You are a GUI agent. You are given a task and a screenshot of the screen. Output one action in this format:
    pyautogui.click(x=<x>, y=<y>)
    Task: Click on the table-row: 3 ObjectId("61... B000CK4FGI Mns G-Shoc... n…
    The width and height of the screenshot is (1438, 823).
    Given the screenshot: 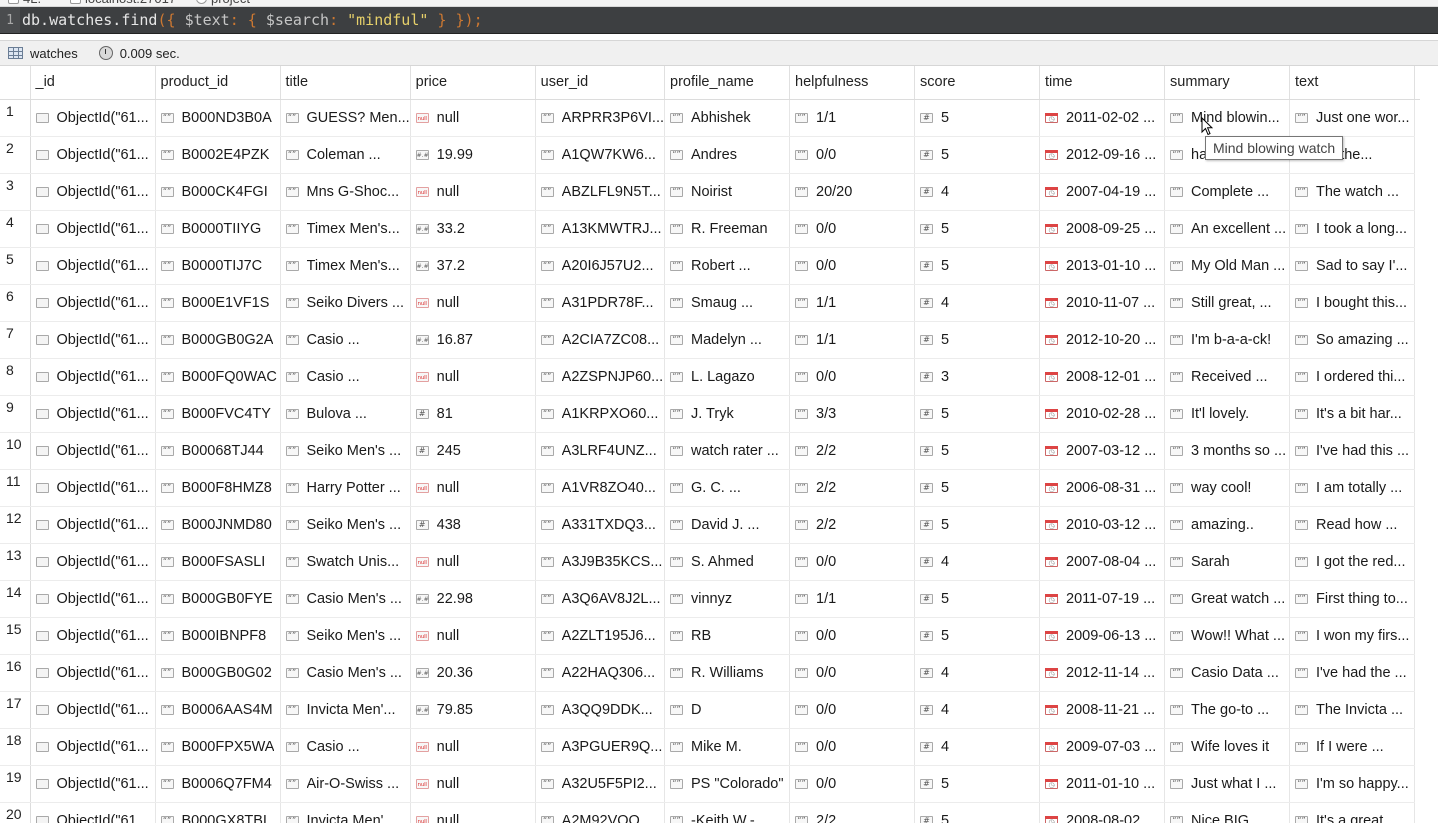 What is the action you would take?
    pyautogui.click(x=710, y=192)
    